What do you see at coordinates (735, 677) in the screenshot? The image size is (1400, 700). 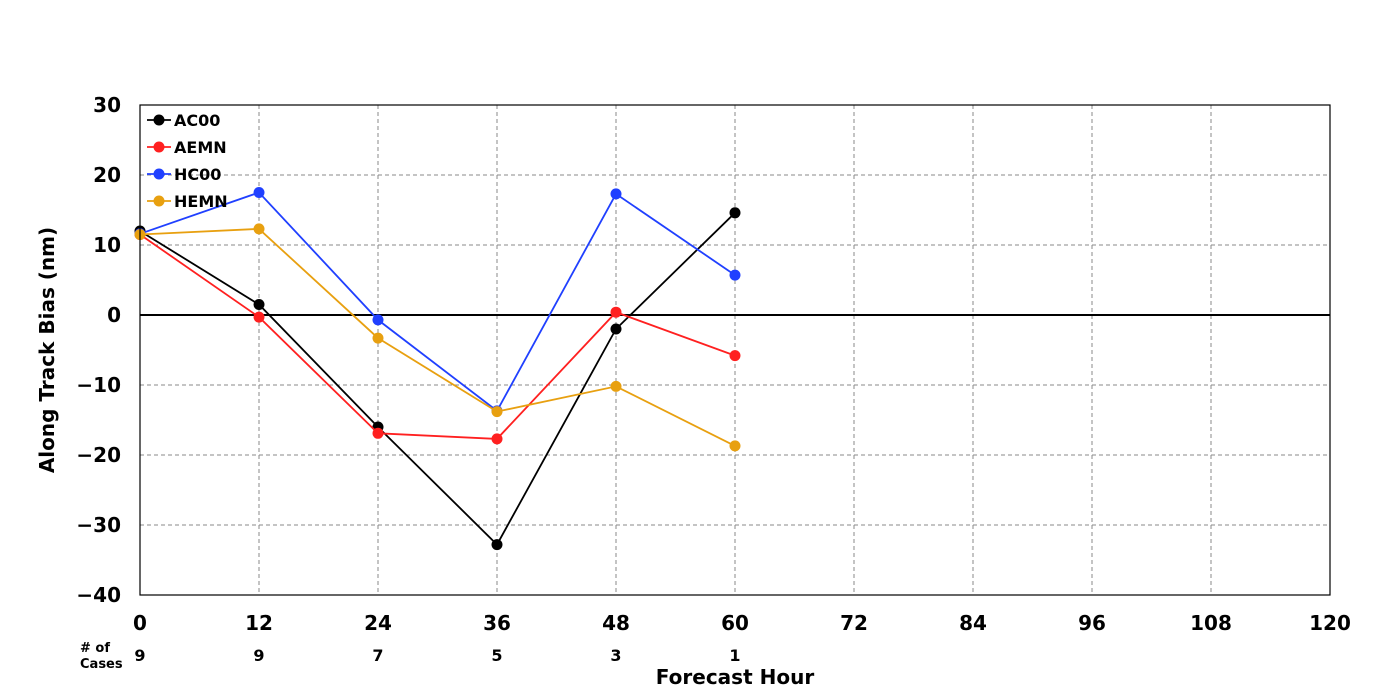 I see `x-axis-title: Forecast Hour` at bounding box center [735, 677].